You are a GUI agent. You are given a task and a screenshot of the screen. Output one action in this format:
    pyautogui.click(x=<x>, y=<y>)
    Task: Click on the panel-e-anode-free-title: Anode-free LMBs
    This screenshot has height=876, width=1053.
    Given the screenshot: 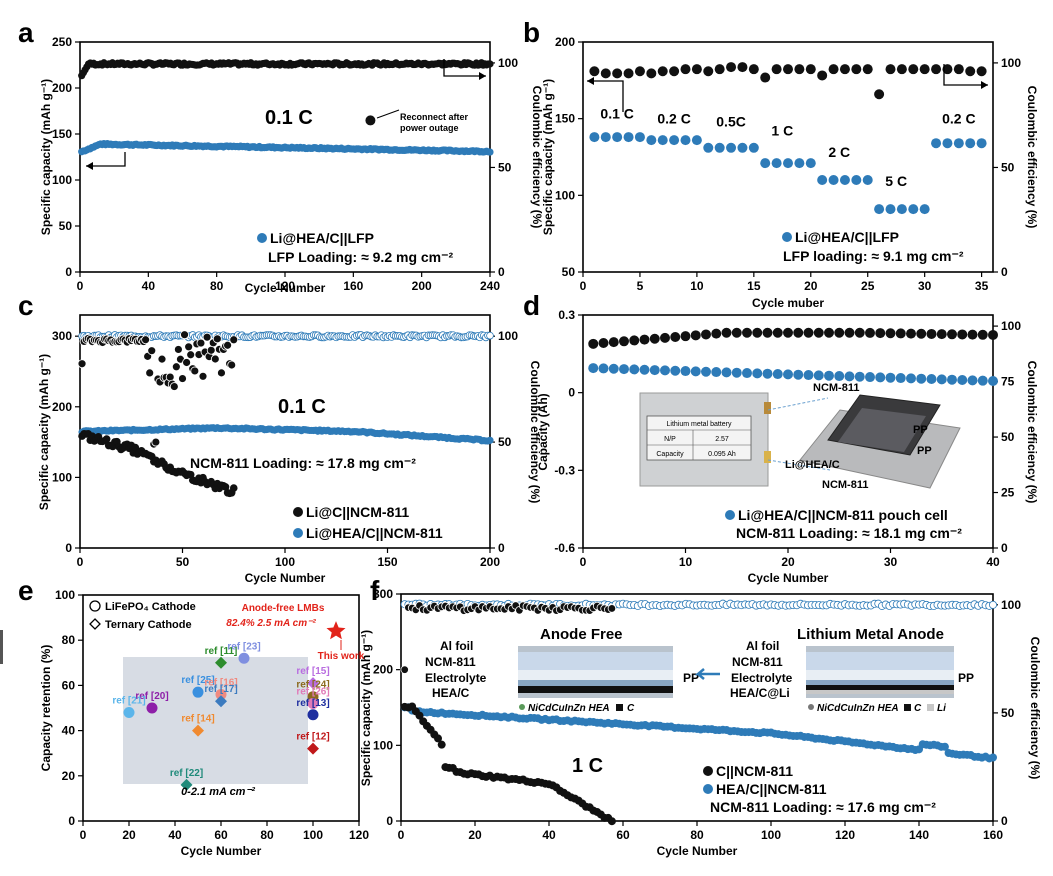 What is the action you would take?
    pyautogui.click(x=283, y=608)
    